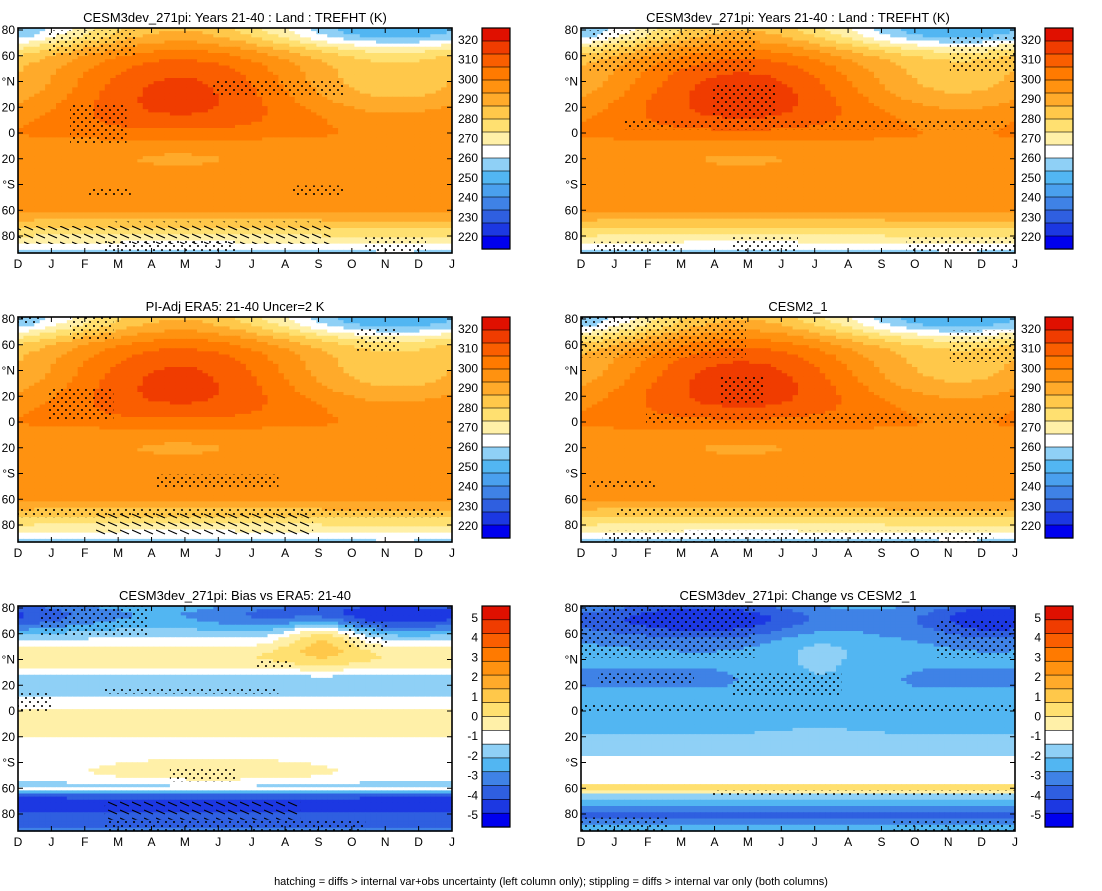 This screenshot has width=1102, height=891. Describe the element at coordinates (474, 618) in the screenshot. I see `colorbar-label: 5` at that location.